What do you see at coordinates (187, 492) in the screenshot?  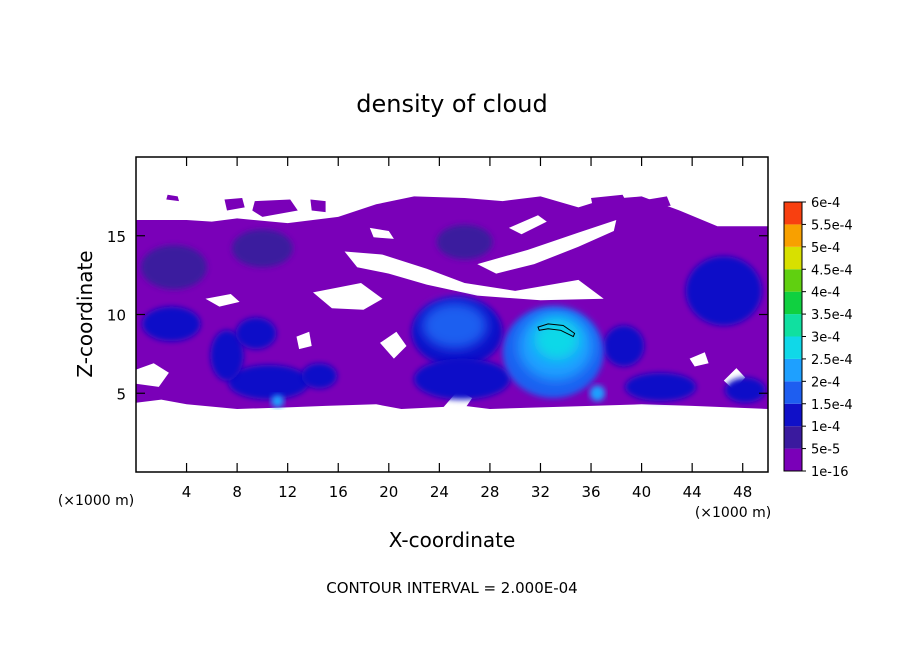 I see `x-tick-label: 4` at bounding box center [187, 492].